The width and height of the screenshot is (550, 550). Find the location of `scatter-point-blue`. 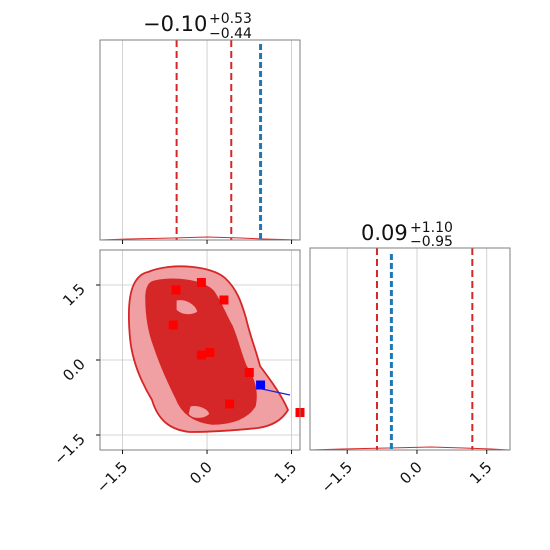

scatter-point-blue is located at coordinates (261, 385).